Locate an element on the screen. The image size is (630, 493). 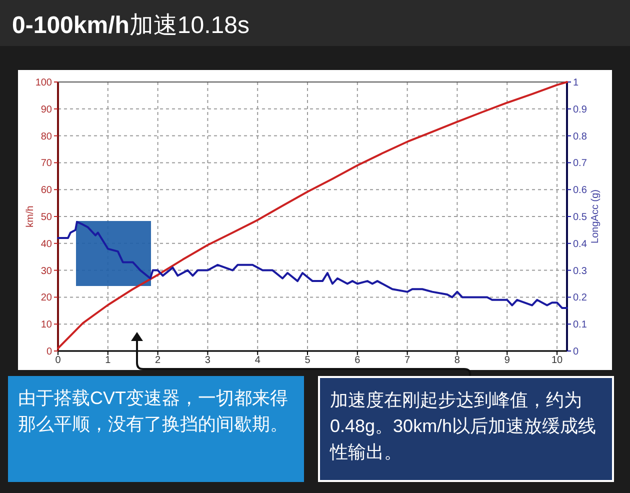
y2-tick-label: 0.6 is located at coordinates (580, 190).